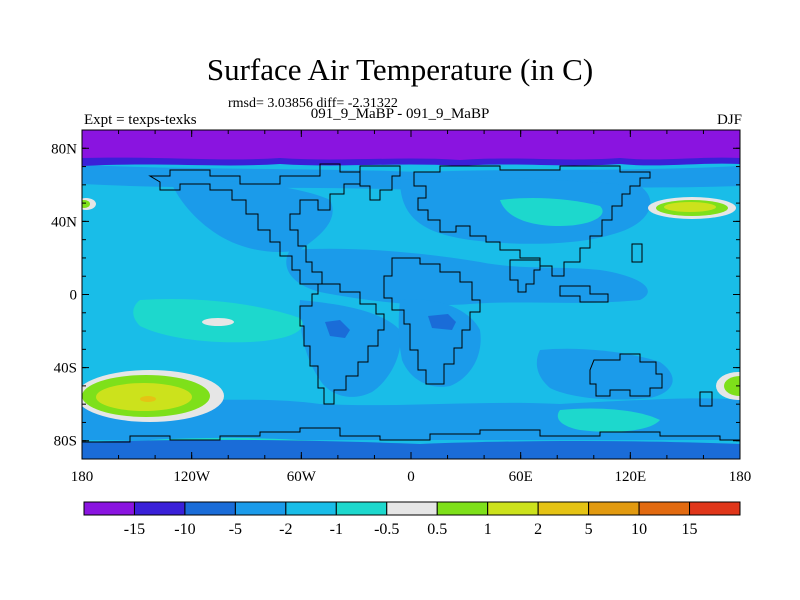  I want to click on coast-india, so click(525, 276).